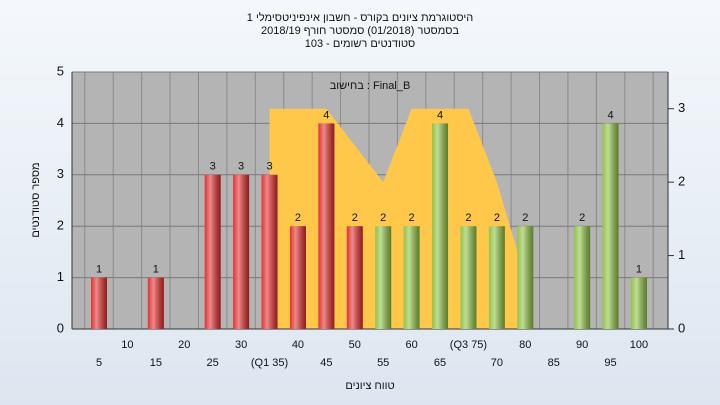  Describe the element at coordinates (497, 363) in the screenshot. I see `x-tick-label: 70` at that location.